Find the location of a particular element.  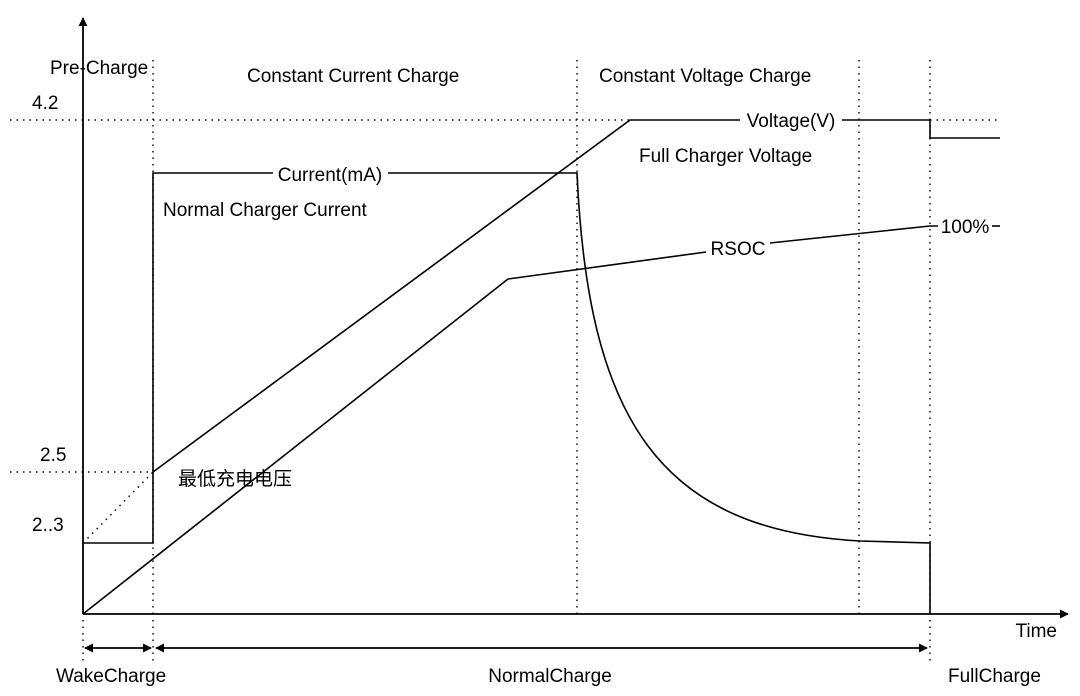

stage-label-normal: NormalCharge is located at coordinates (550, 676).